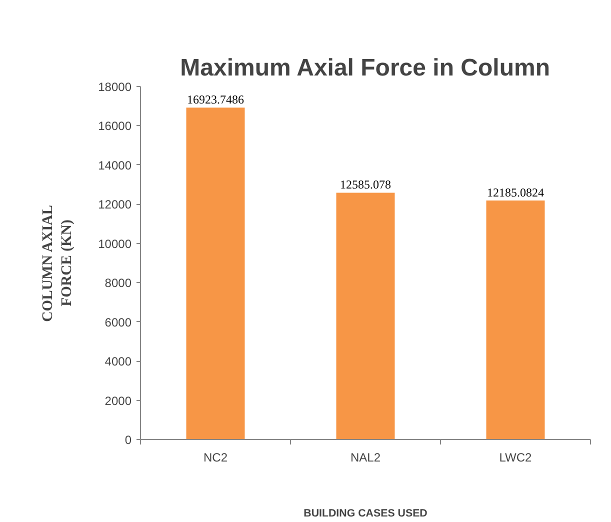  What do you see at coordinates (365, 457) in the screenshot?
I see `x-tick-label: NAL2` at bounding box center [365, 457].